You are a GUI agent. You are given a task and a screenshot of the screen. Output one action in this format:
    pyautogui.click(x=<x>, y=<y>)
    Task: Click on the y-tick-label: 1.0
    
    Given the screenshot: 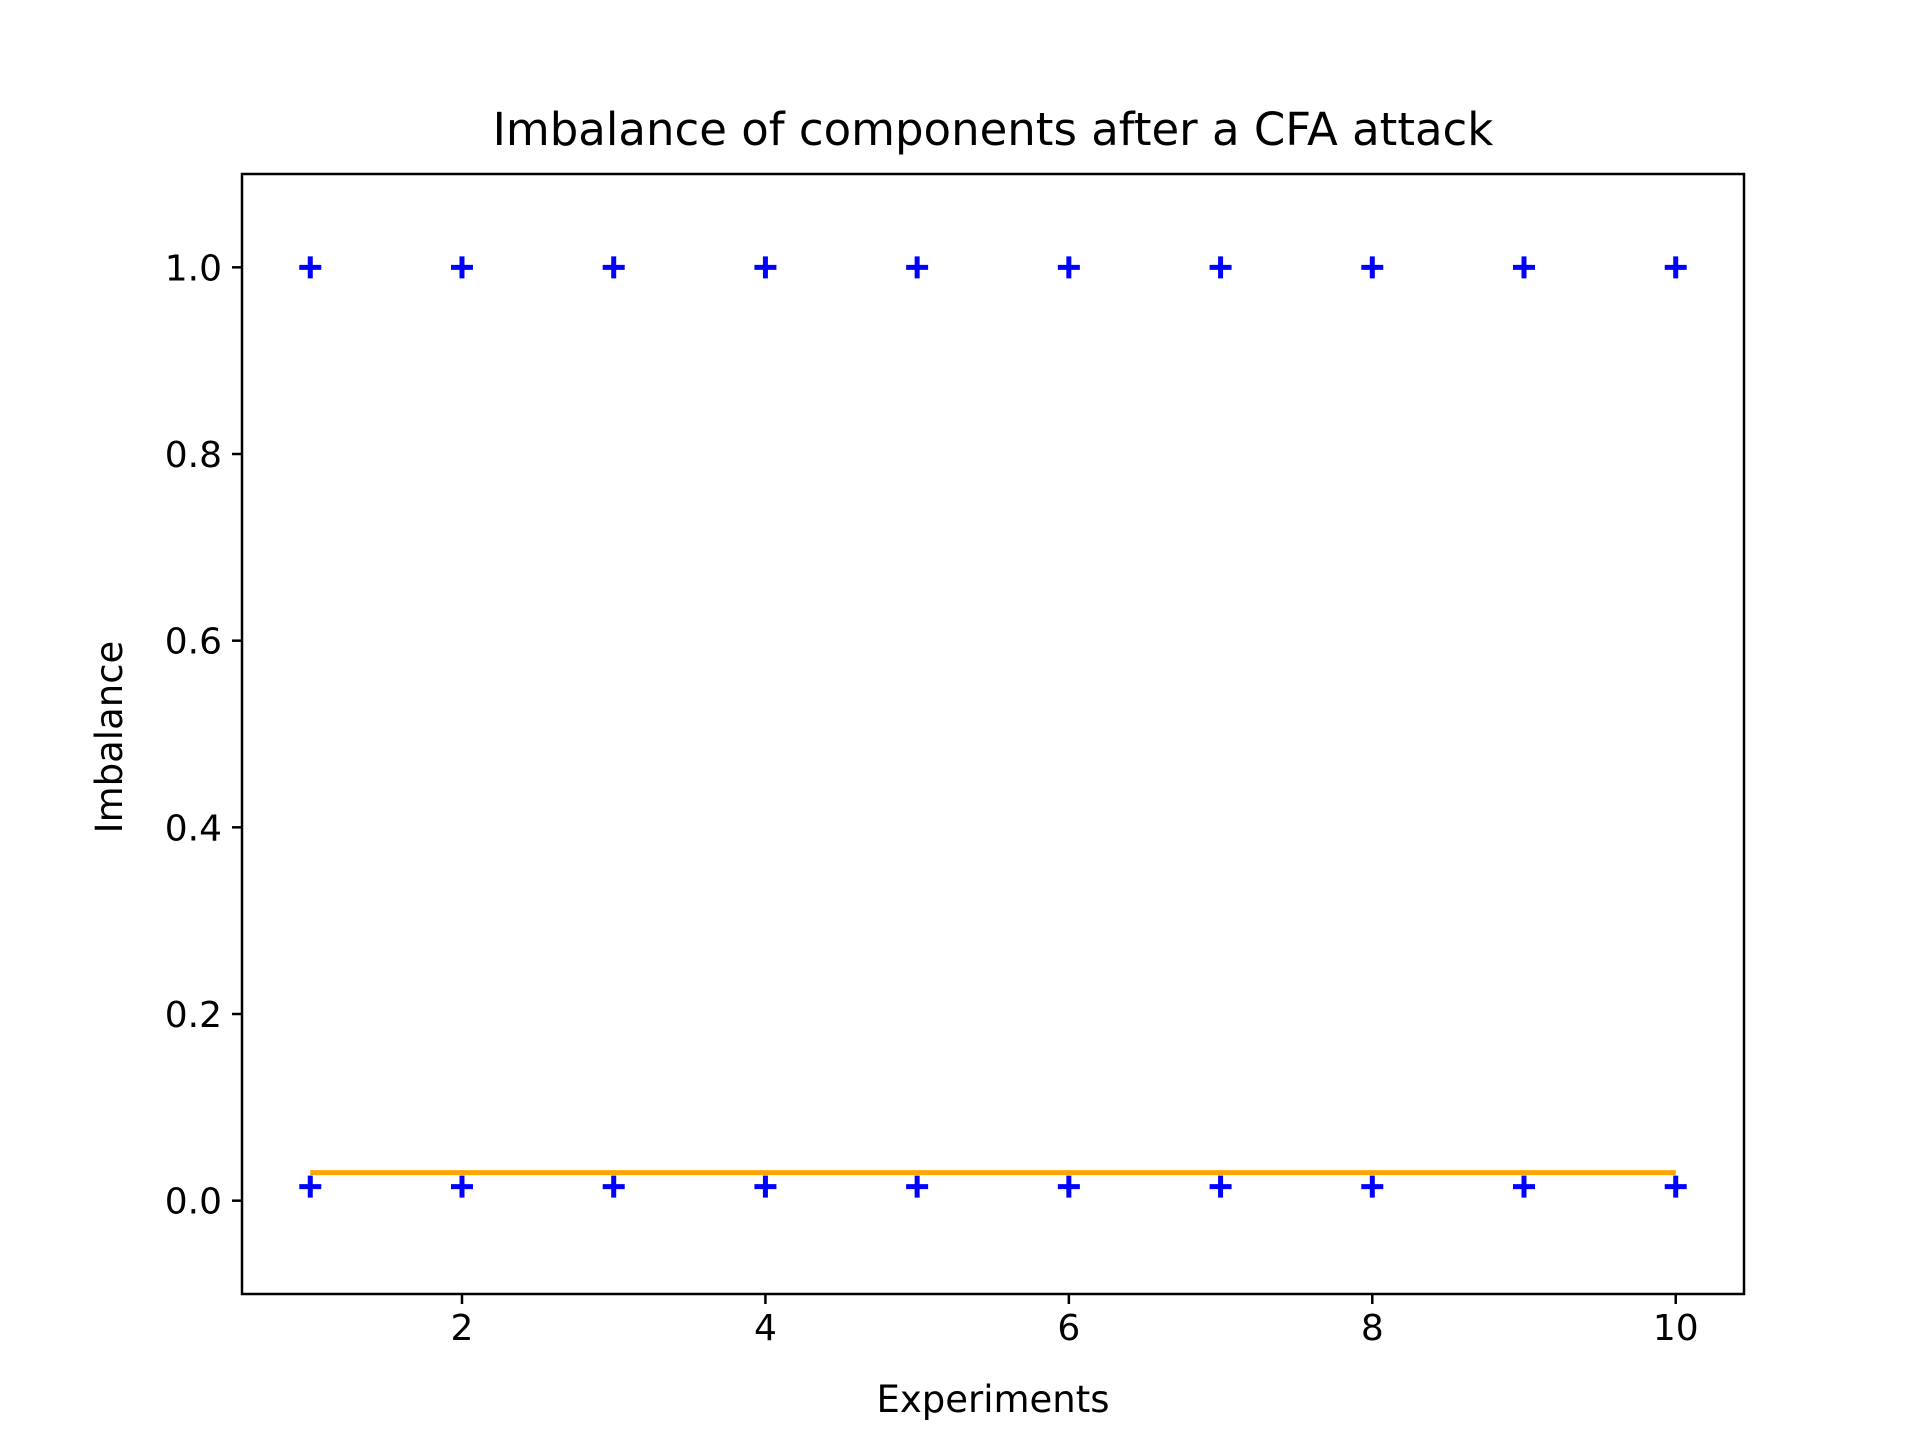 What is the action you would take?
    pyautogui.click(x=193, y=268)
    